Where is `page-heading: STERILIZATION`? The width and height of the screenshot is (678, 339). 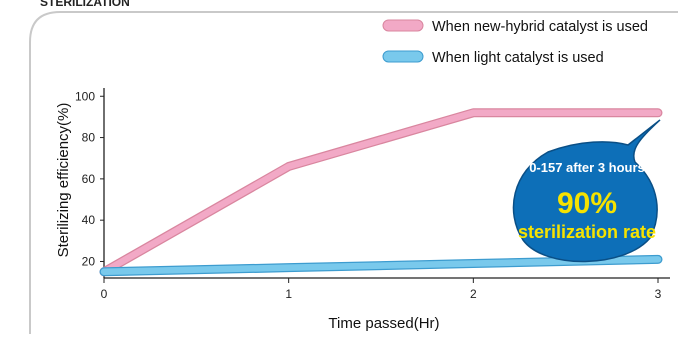 page-heading: STERILIZATION is located at coordinates (85, 4).